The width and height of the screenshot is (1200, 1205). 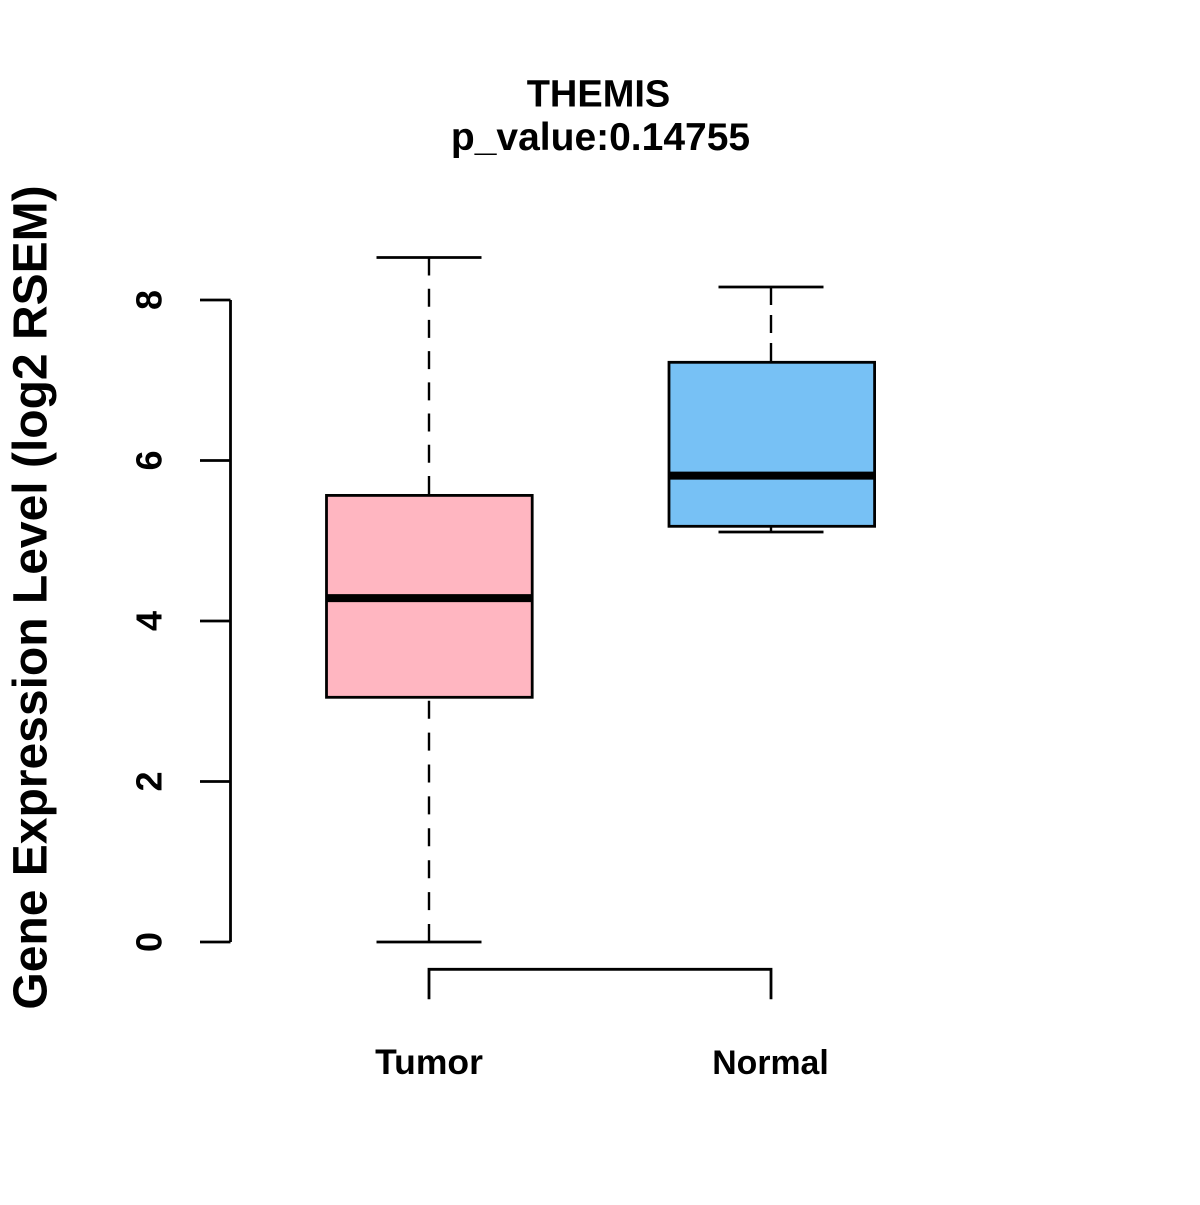 What do you see at coordinates (770, 1063) in the screenshot?
I see `svg-text: Normal` at bounding box center [770, 1063].